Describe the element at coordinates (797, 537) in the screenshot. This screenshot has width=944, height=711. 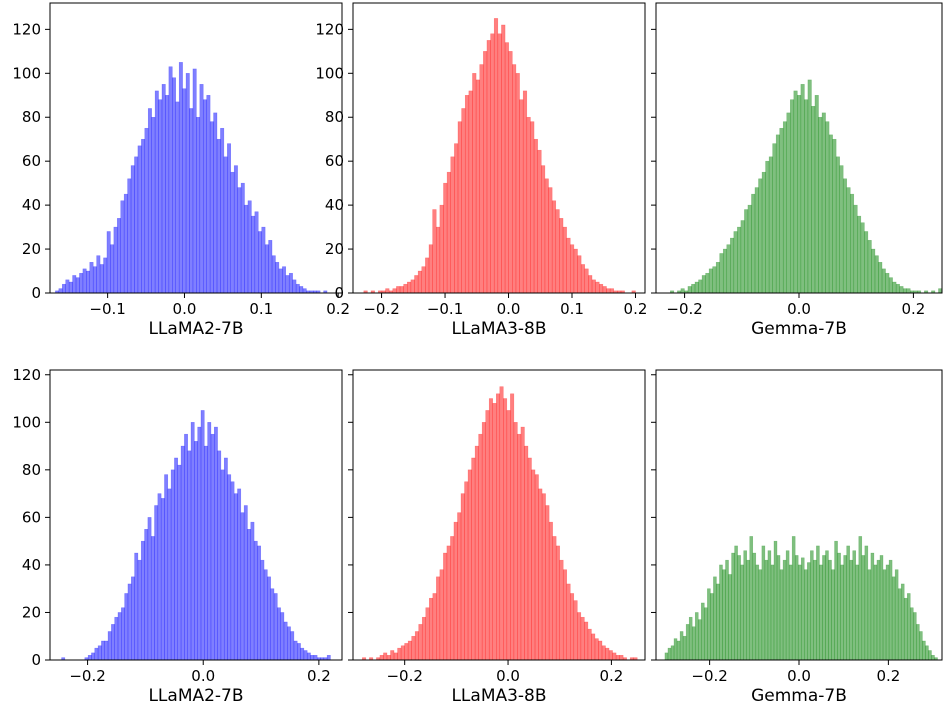
I see `panel-gemma-7b-bottom: −0.2 0.0 0.2 Gemma-7B` at that location.